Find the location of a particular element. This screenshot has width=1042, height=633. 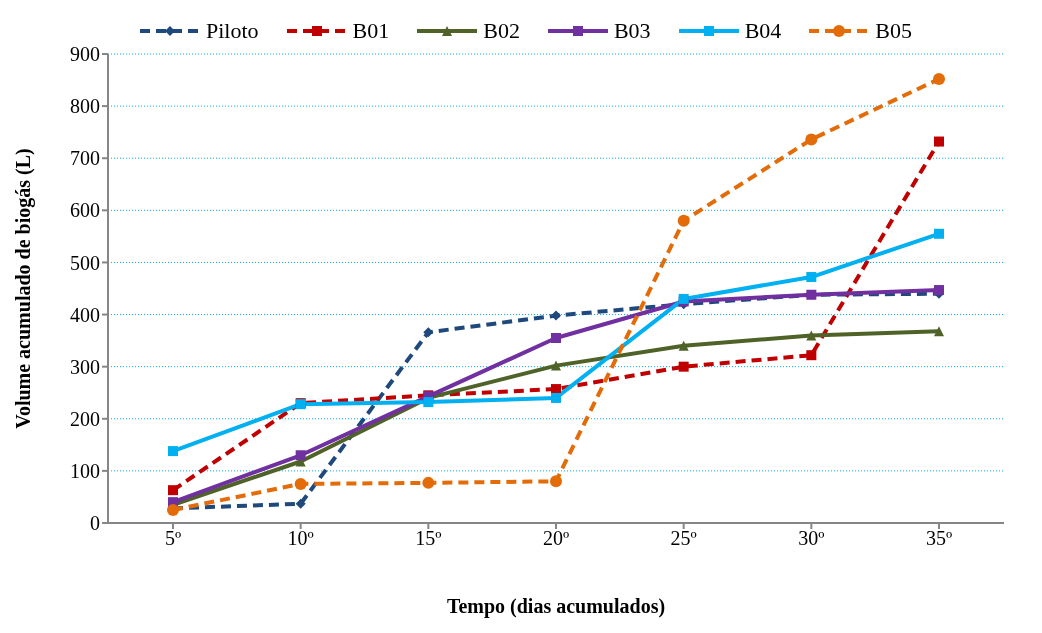

y-tick-label: 900 is located at coordinates (85, 54).